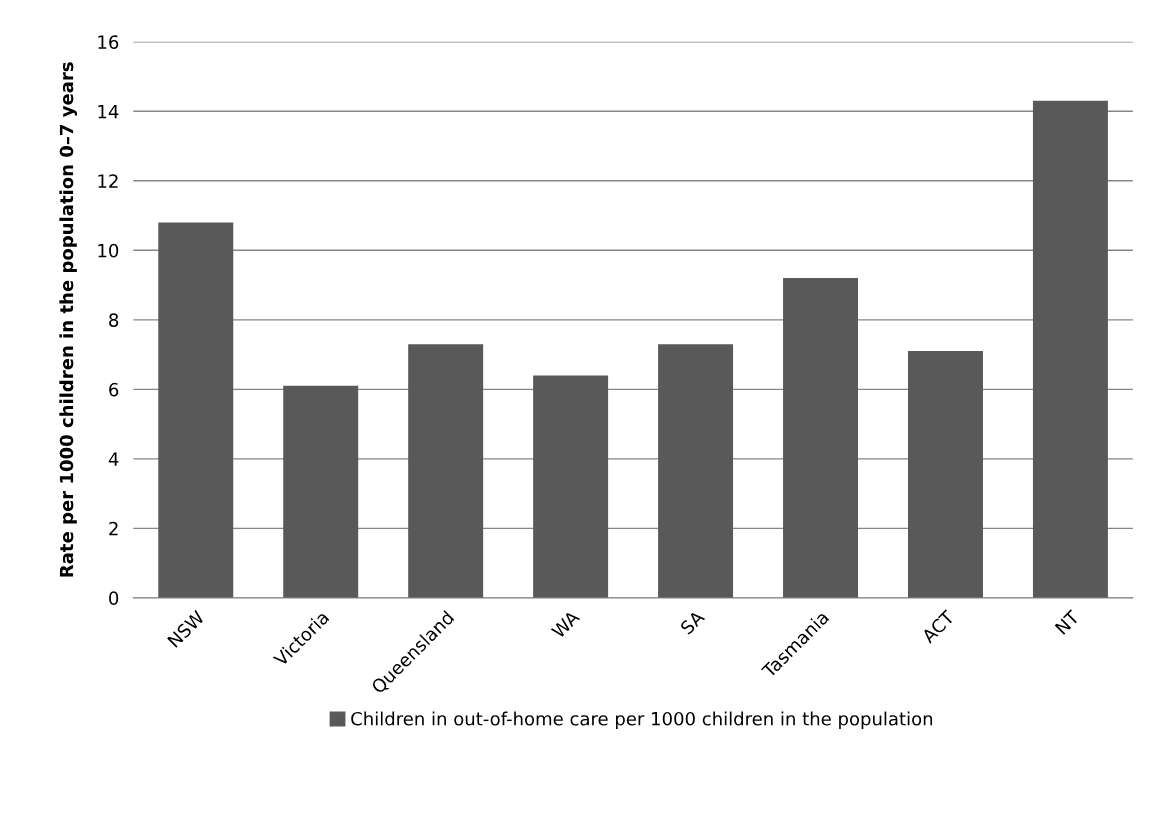  I want to click on y-axis-title: Rate per 1000 children in the population 0–7 years, so click(68, 319).